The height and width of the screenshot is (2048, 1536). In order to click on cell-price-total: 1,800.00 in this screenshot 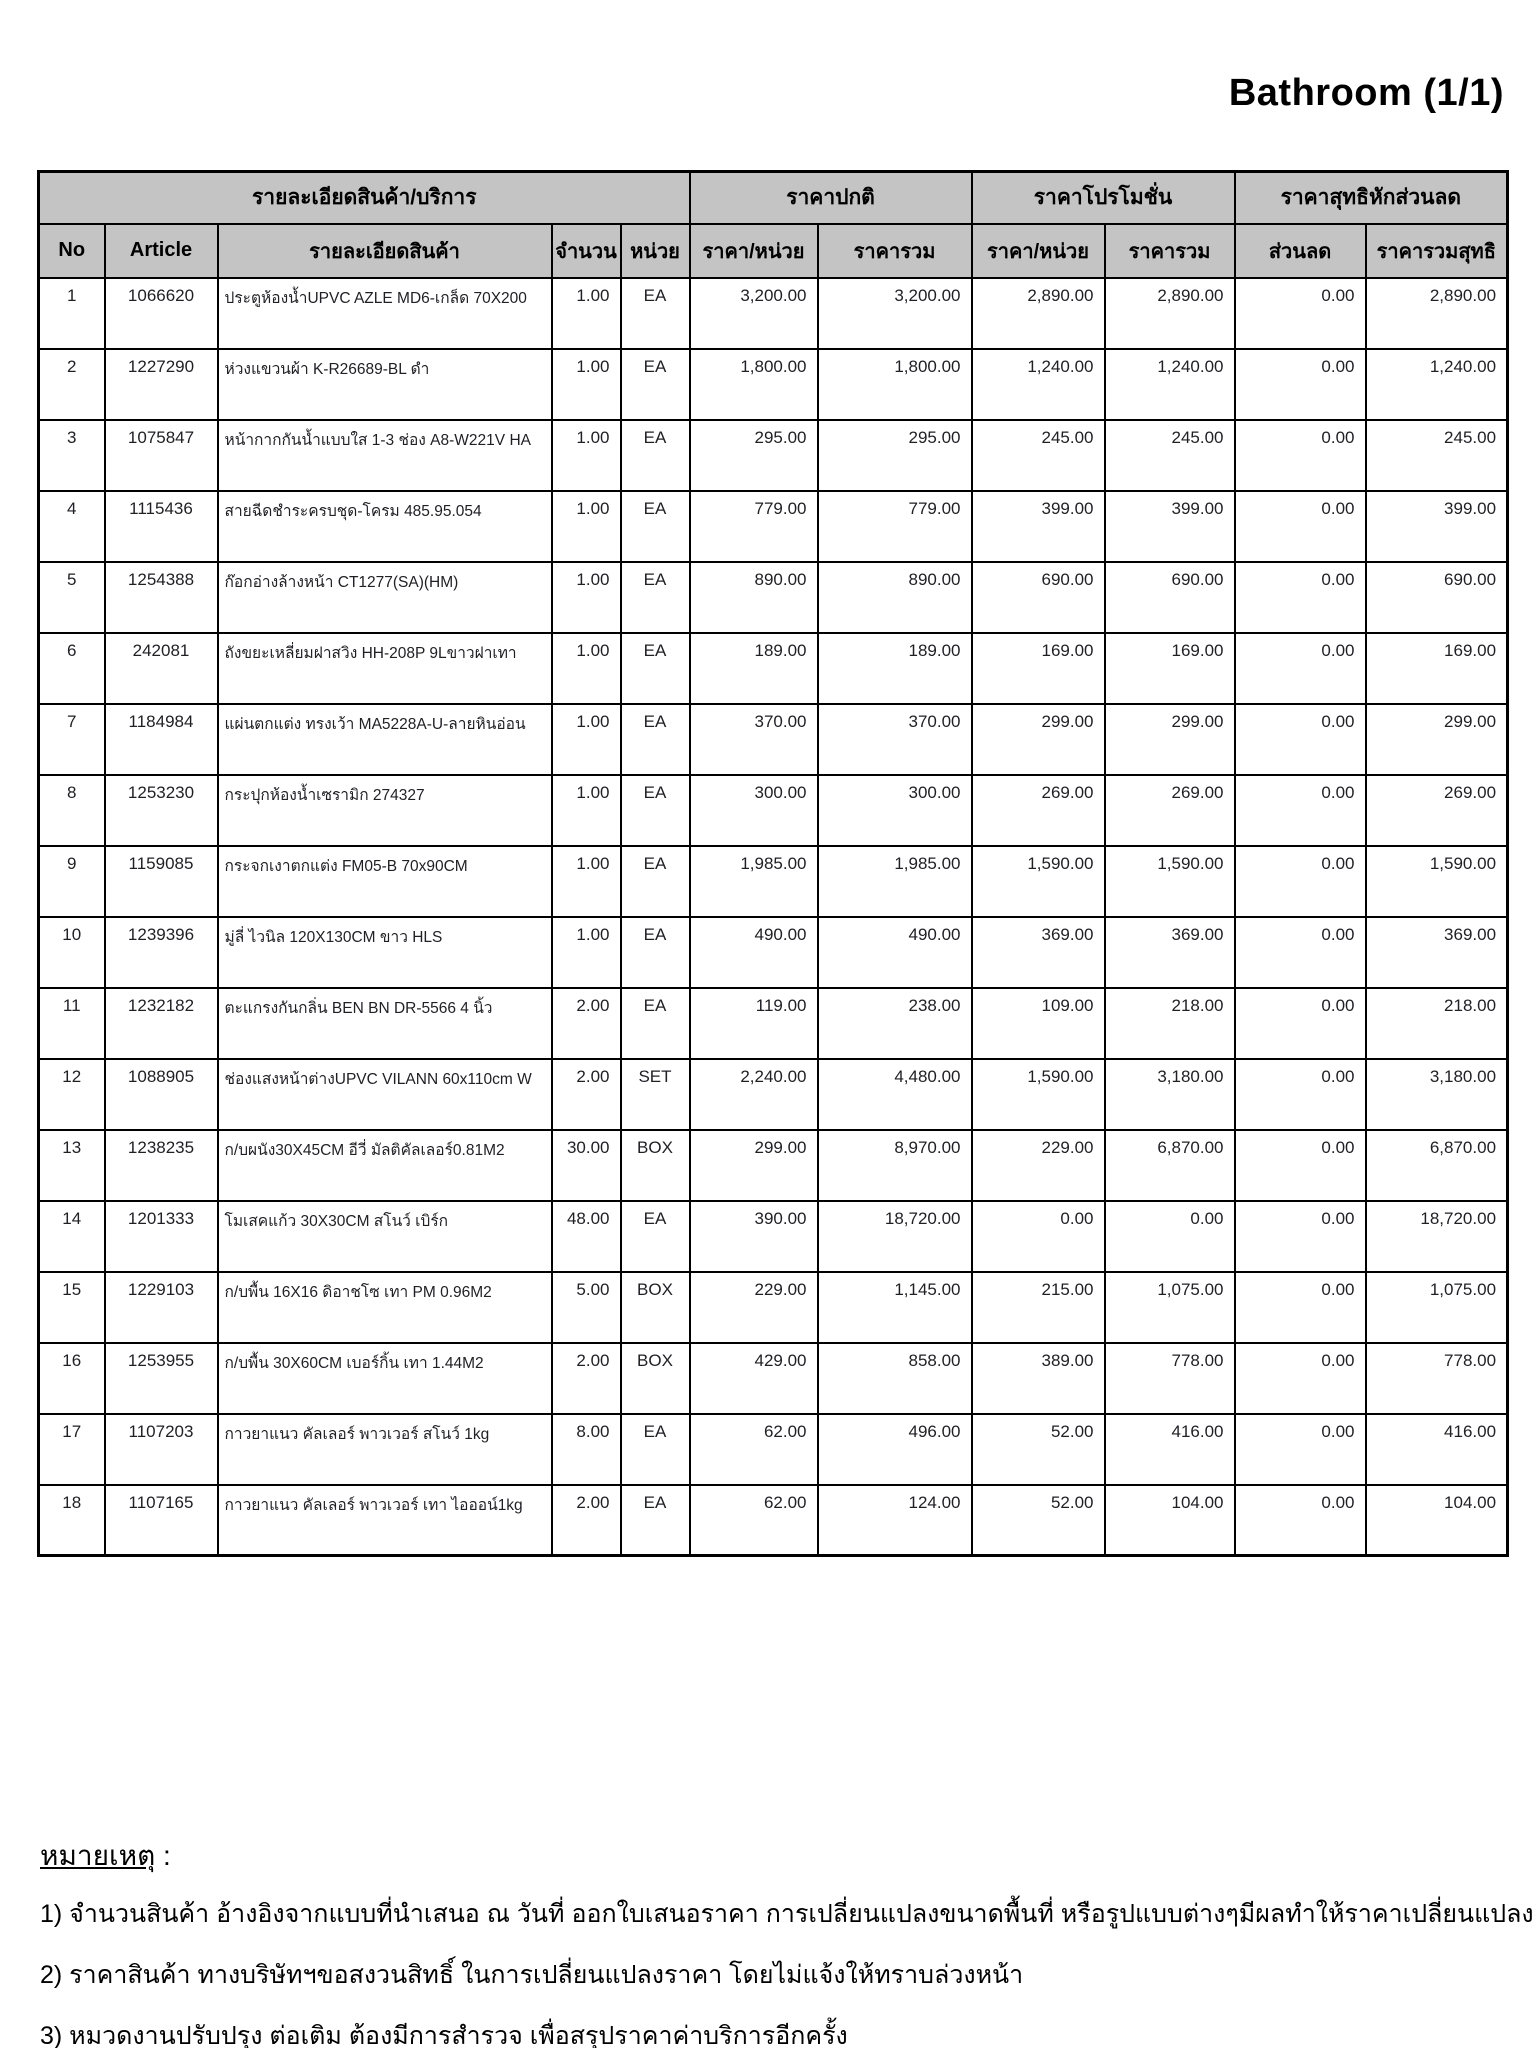, I will do `click(894, 384)`.